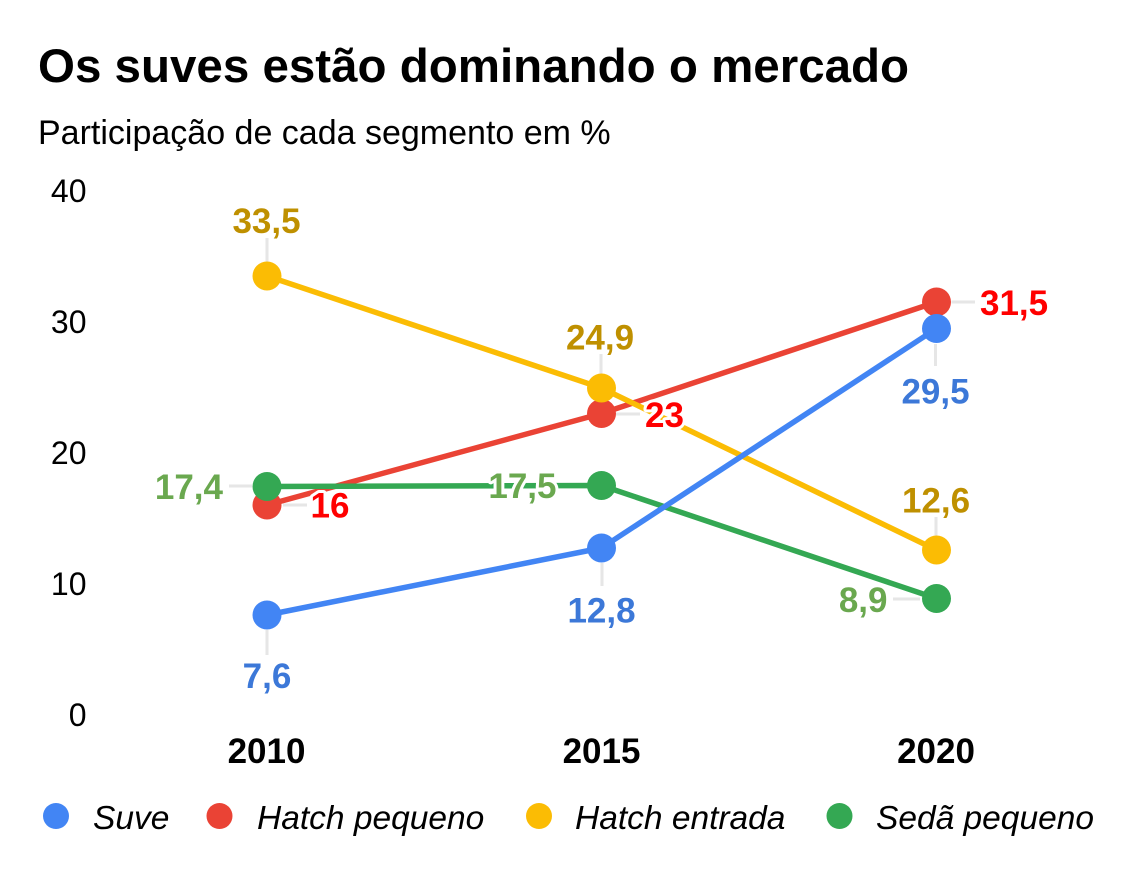 Image resolution: width=1140 pixels, height=869 pixels. I want to click on svg-text: 17,4, so click(189, 487).